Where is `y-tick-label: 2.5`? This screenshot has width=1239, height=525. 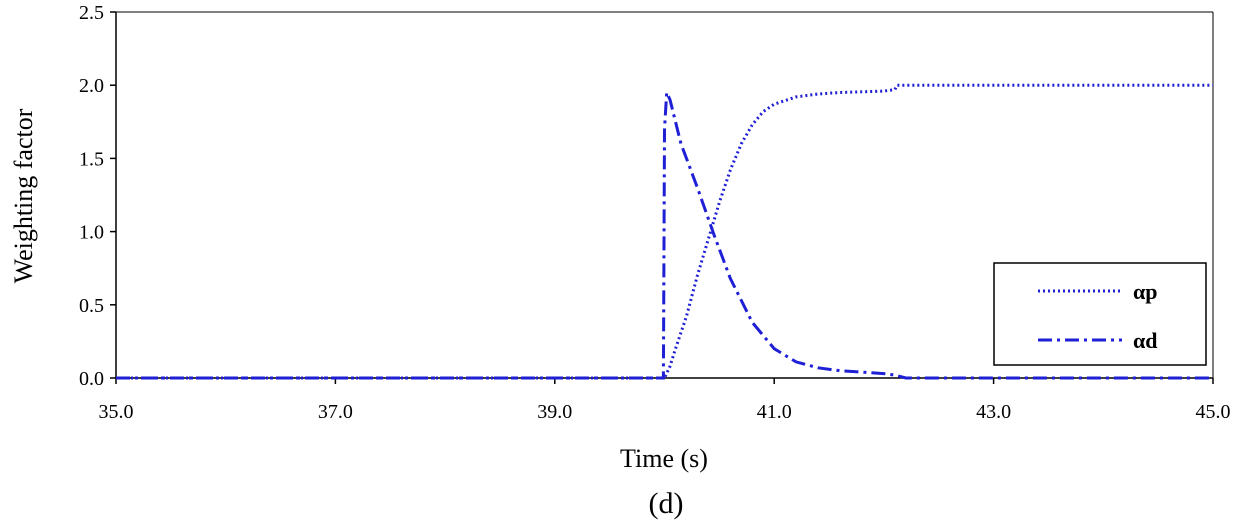 y-tick-label: 2.5 is located at coordinates (91, 13).